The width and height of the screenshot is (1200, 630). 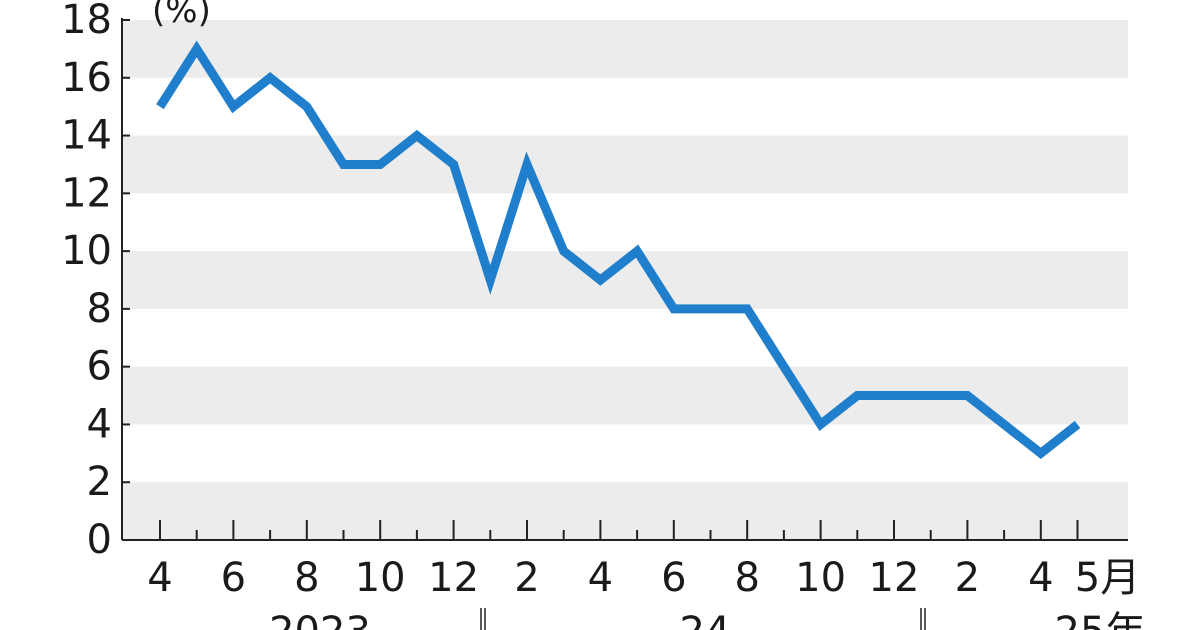 What do you see at coordinates (86, 136) in the screenshot?
I see `y-tick-label: 14` at bounding box center [86, 136].